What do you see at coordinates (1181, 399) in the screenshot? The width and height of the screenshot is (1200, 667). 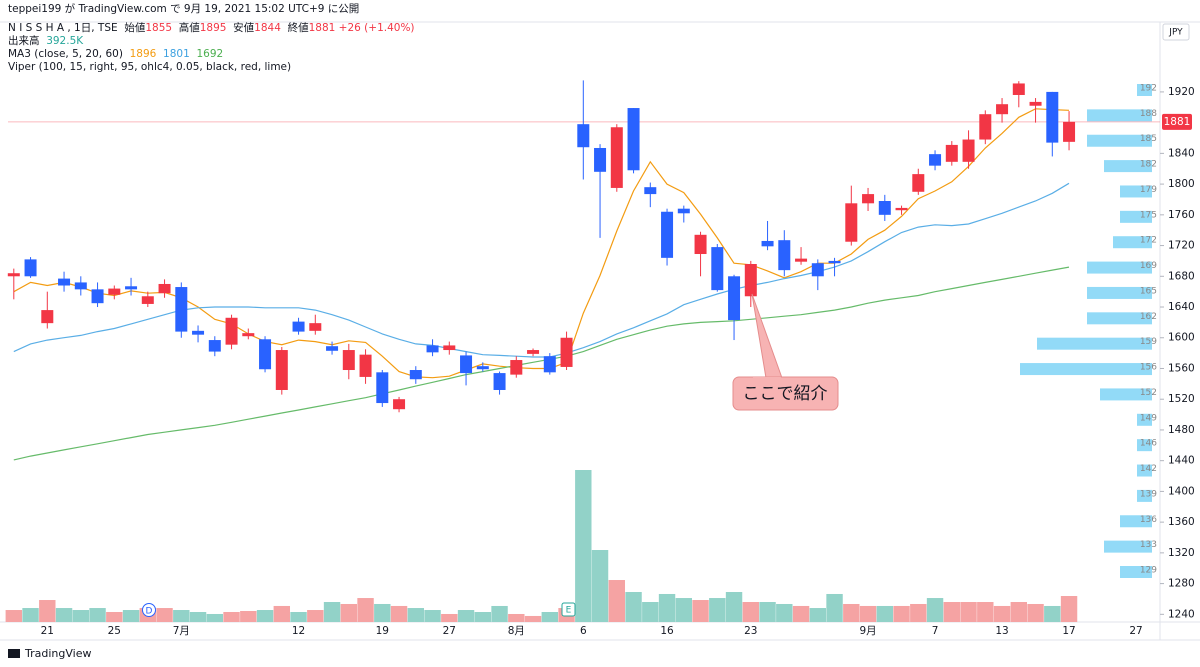 I see `y-tick-label: 1520` at bounding box center [1181, 399].